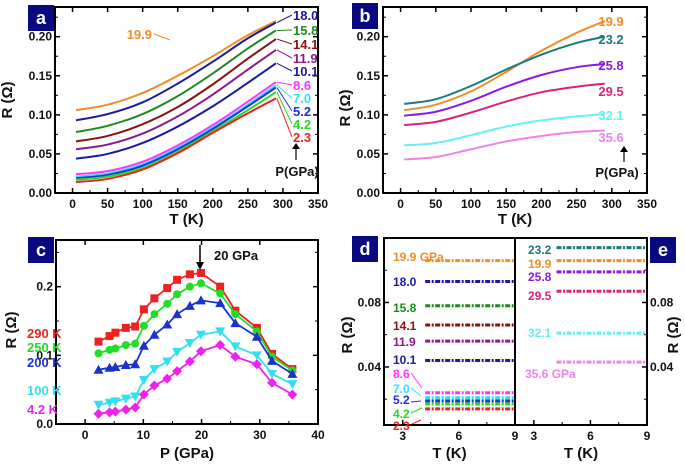  Describe the element at coordinates (176, 131) in the screenshot. I see `series-line-7.0` at that location.